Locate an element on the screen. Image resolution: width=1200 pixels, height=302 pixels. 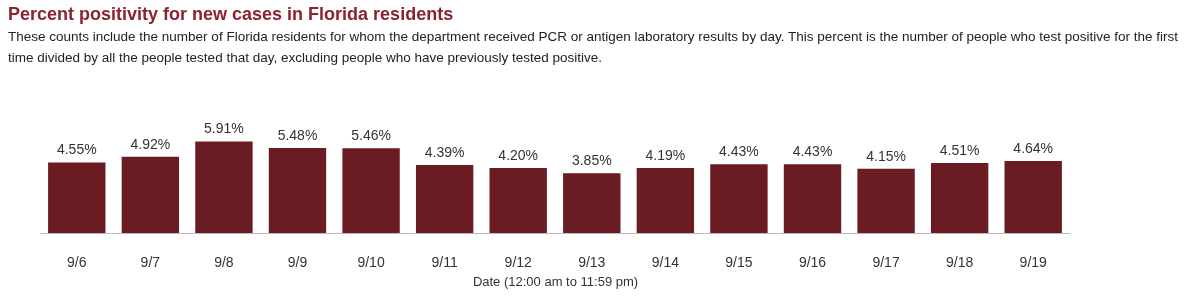
x-tick-label: 9/10 is located at coordinates (371, 261).